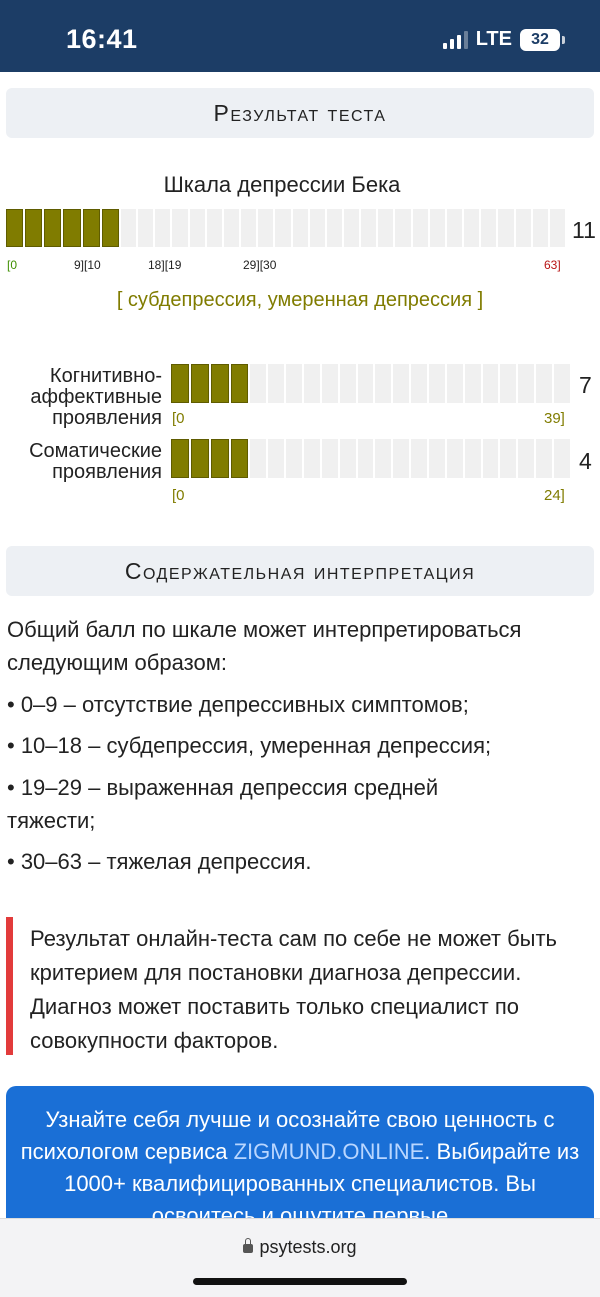 Image resolution: width=600 pixels, height=1297 pixels. What do you see at coordinates (585, 461) in the screenshot?
I see `subscale-value-somatic: 4` at bounding box center [585, 461].